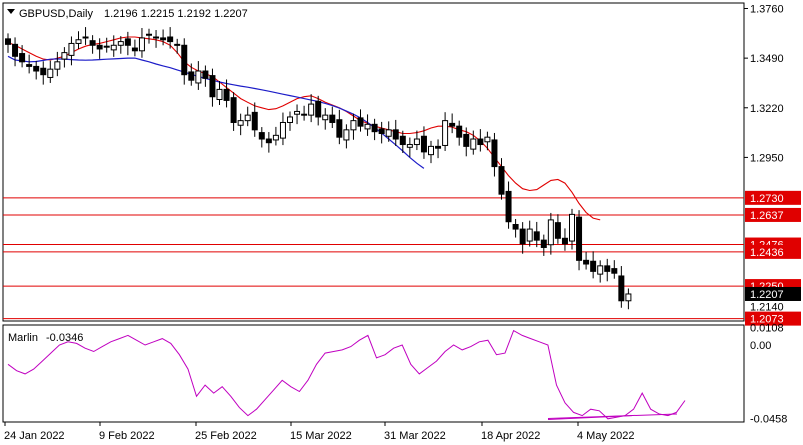 Image resolution: width=803 pixels, height=445 pixels. What do you see at coordinates (56, 14) in the screenshot?
I see `symbol-label: GBPUSD,Daily` at bounding box center [56, 14].